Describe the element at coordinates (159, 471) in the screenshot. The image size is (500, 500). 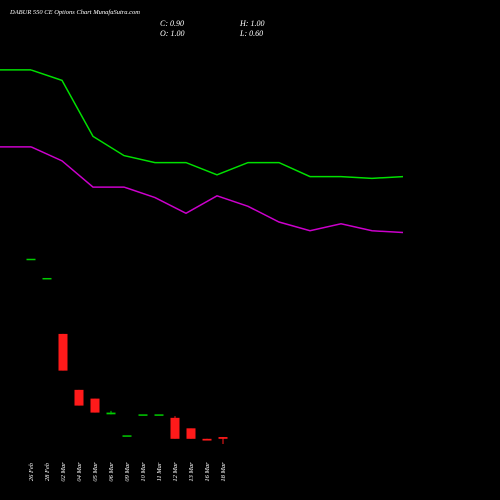
I see `x-tick-label: 11 Mar` at that location.